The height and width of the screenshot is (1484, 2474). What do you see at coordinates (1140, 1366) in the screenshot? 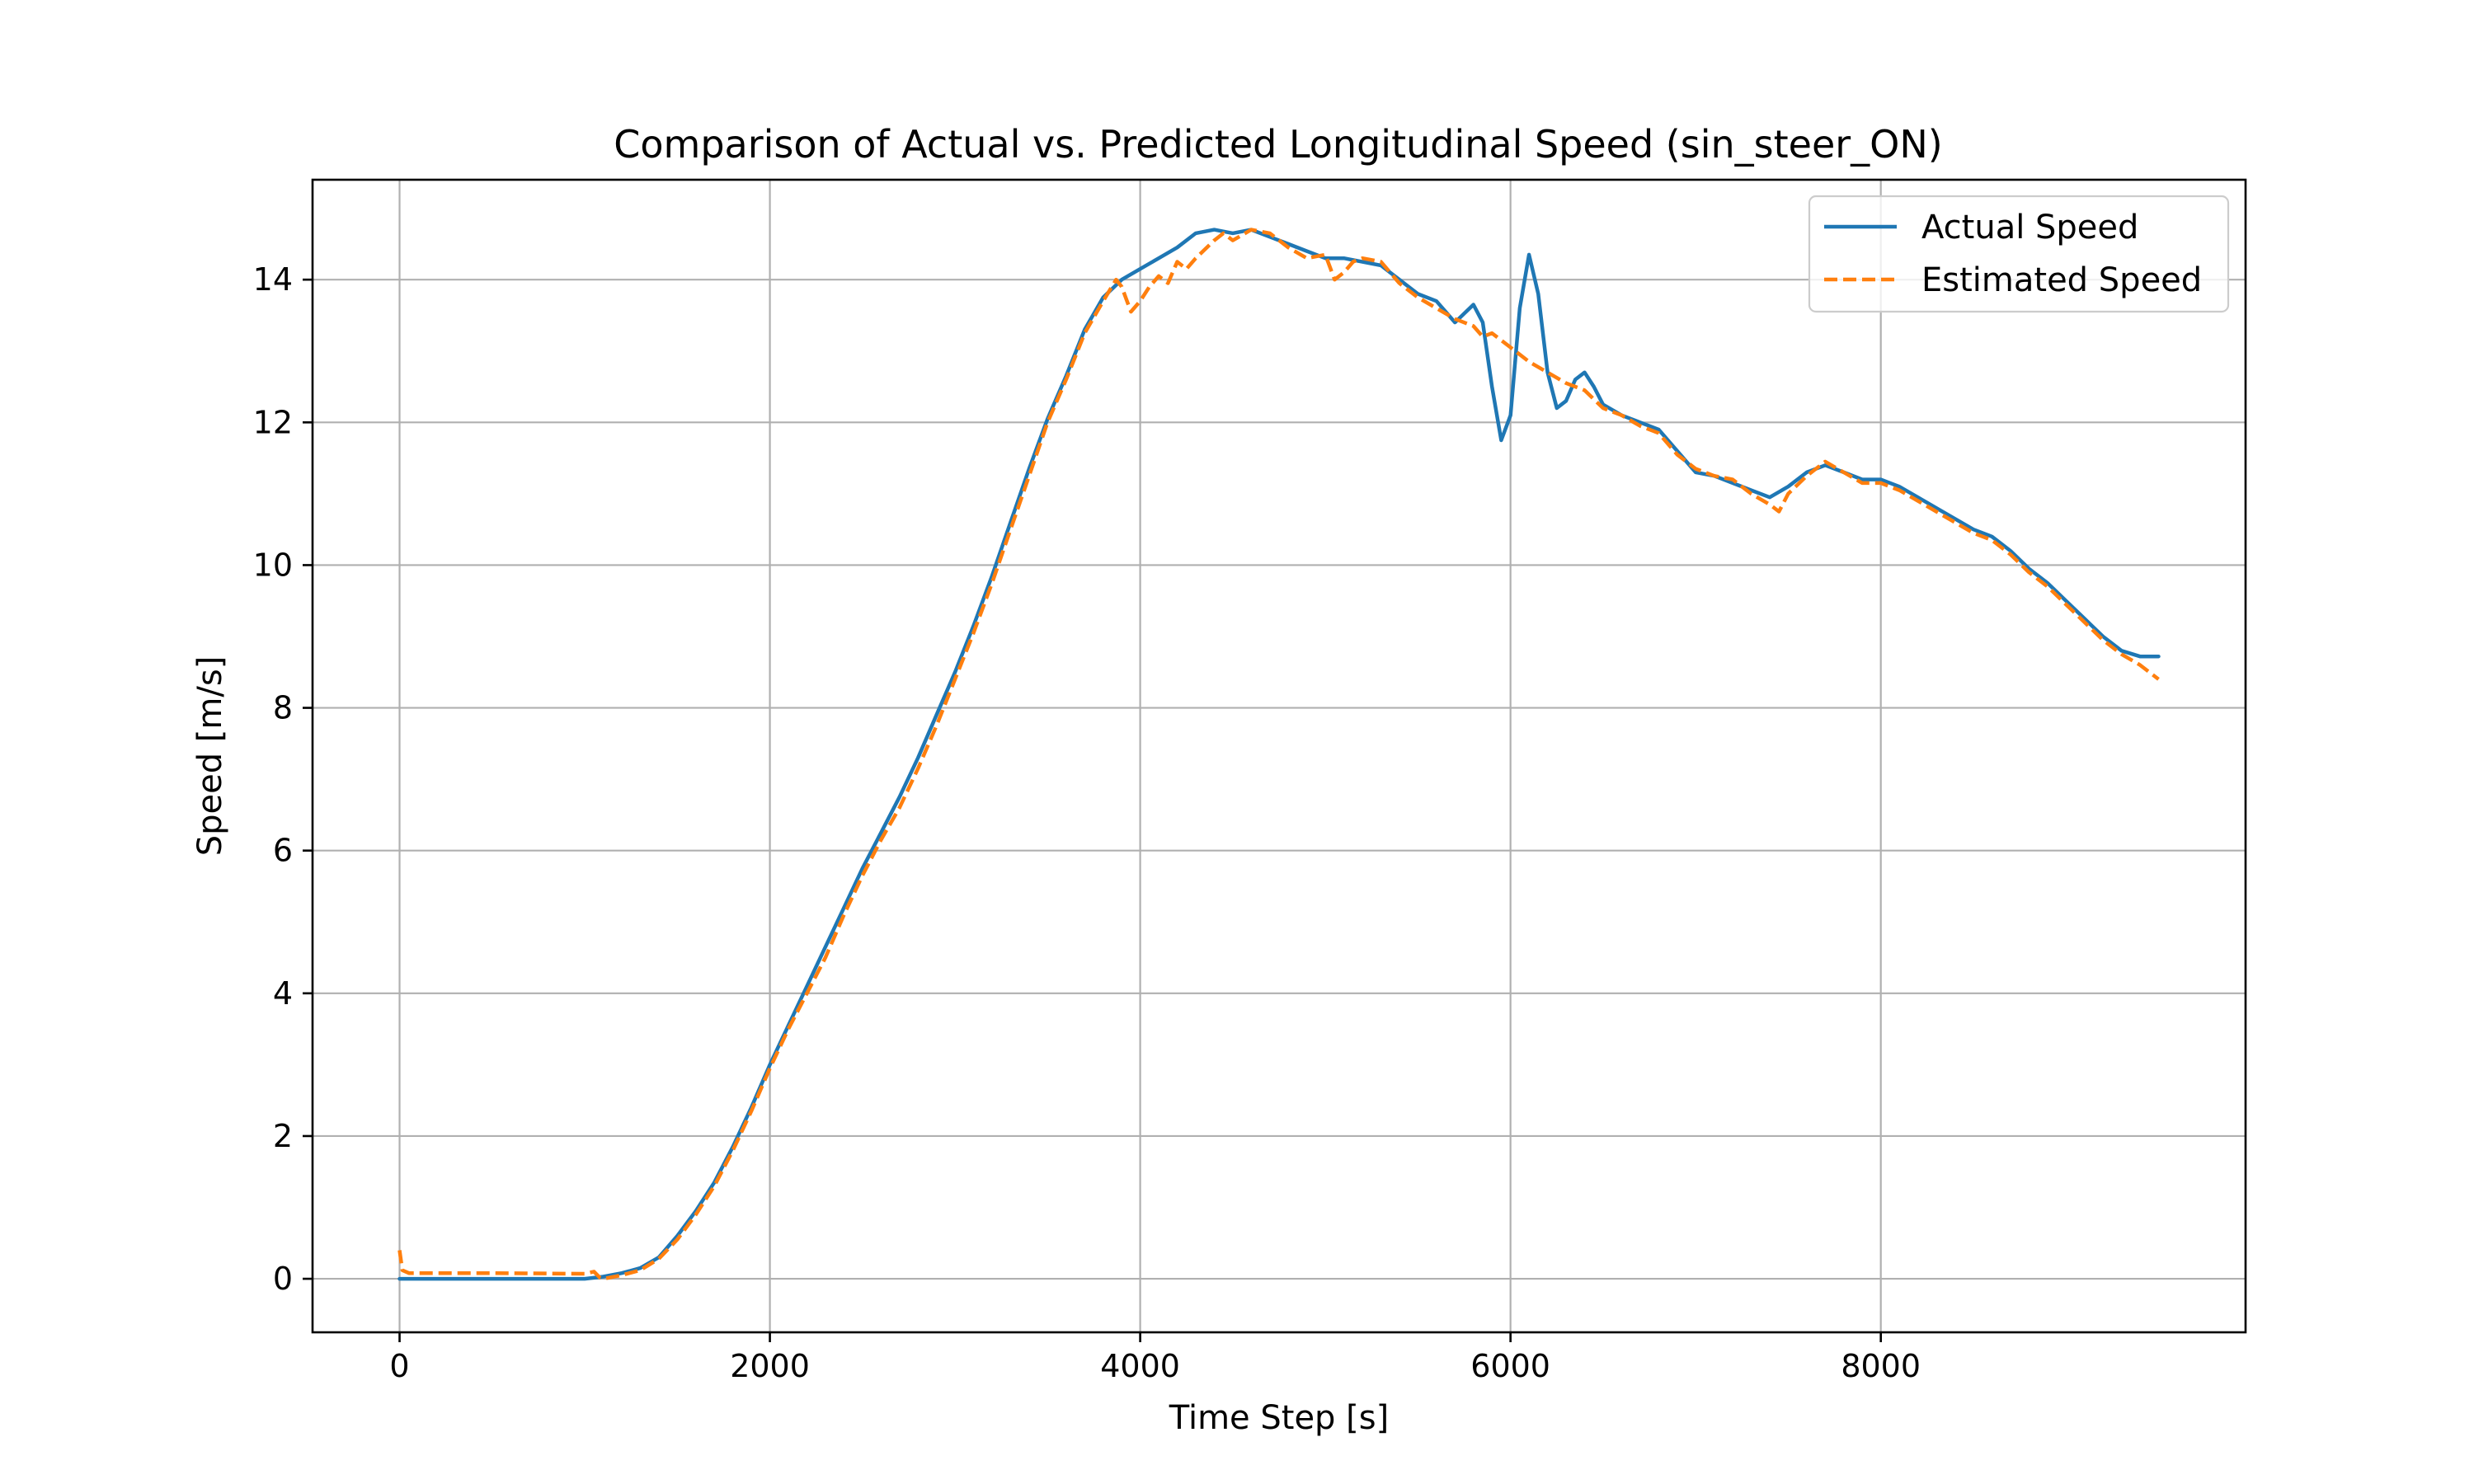
I see `x-tick-label: 4000` at bounding box center [1140, 1366].